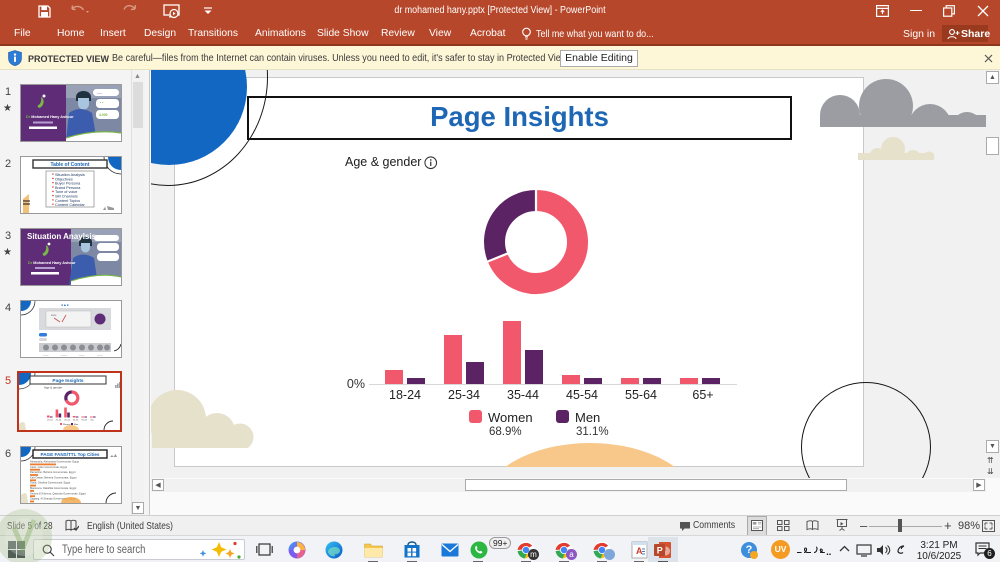  I want to click on svg-text: Brand Persona, so click(68, 188).